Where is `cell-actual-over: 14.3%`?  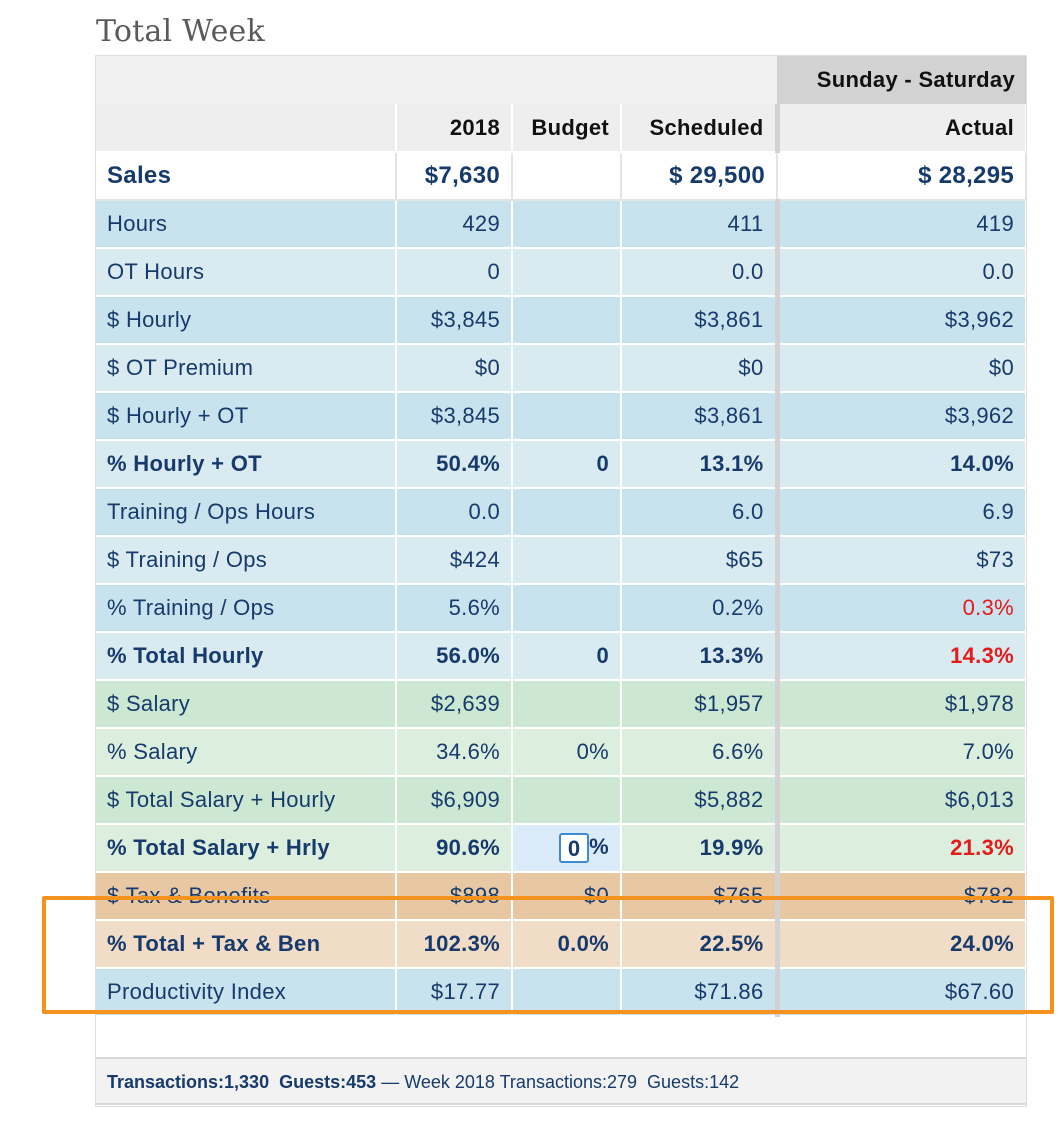 cell-actual-over: 14.3% is located at coordinates (902, 656).